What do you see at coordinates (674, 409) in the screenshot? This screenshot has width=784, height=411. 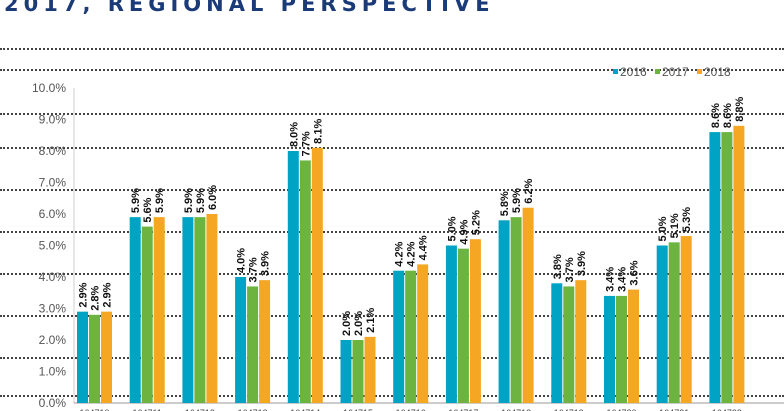 I see `x-tick-label: 164721` at bounding box center [674, 409].